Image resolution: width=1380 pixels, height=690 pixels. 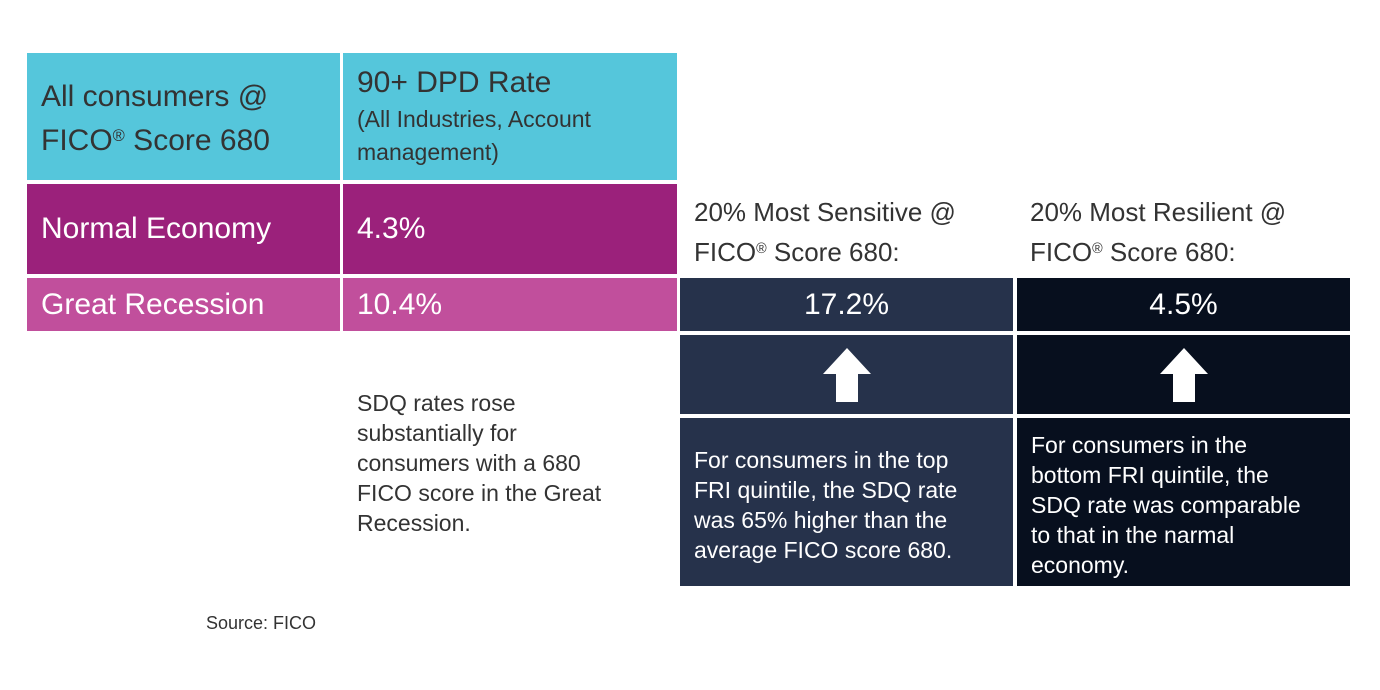 I want to click on sensitive-value-cell: 17.2%, so click(x=846, y=304).